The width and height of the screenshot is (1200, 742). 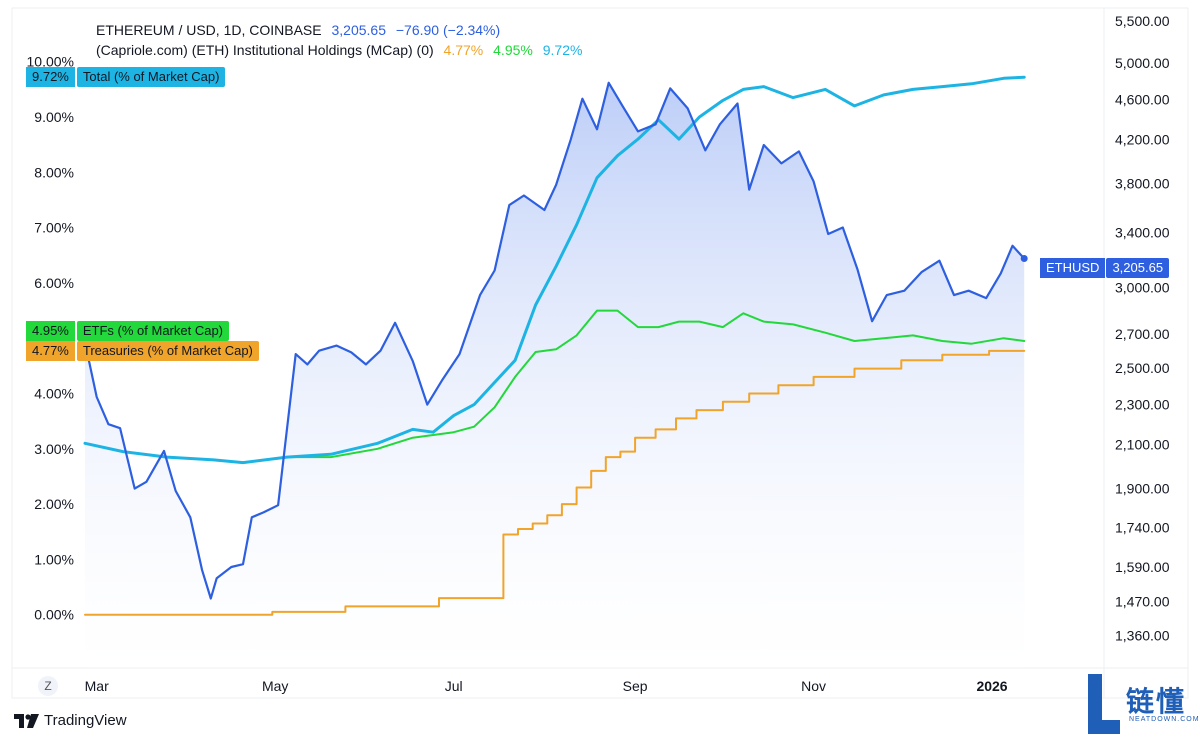 I want to click on last-price: 3,205.65, so click(x=358, y=30).